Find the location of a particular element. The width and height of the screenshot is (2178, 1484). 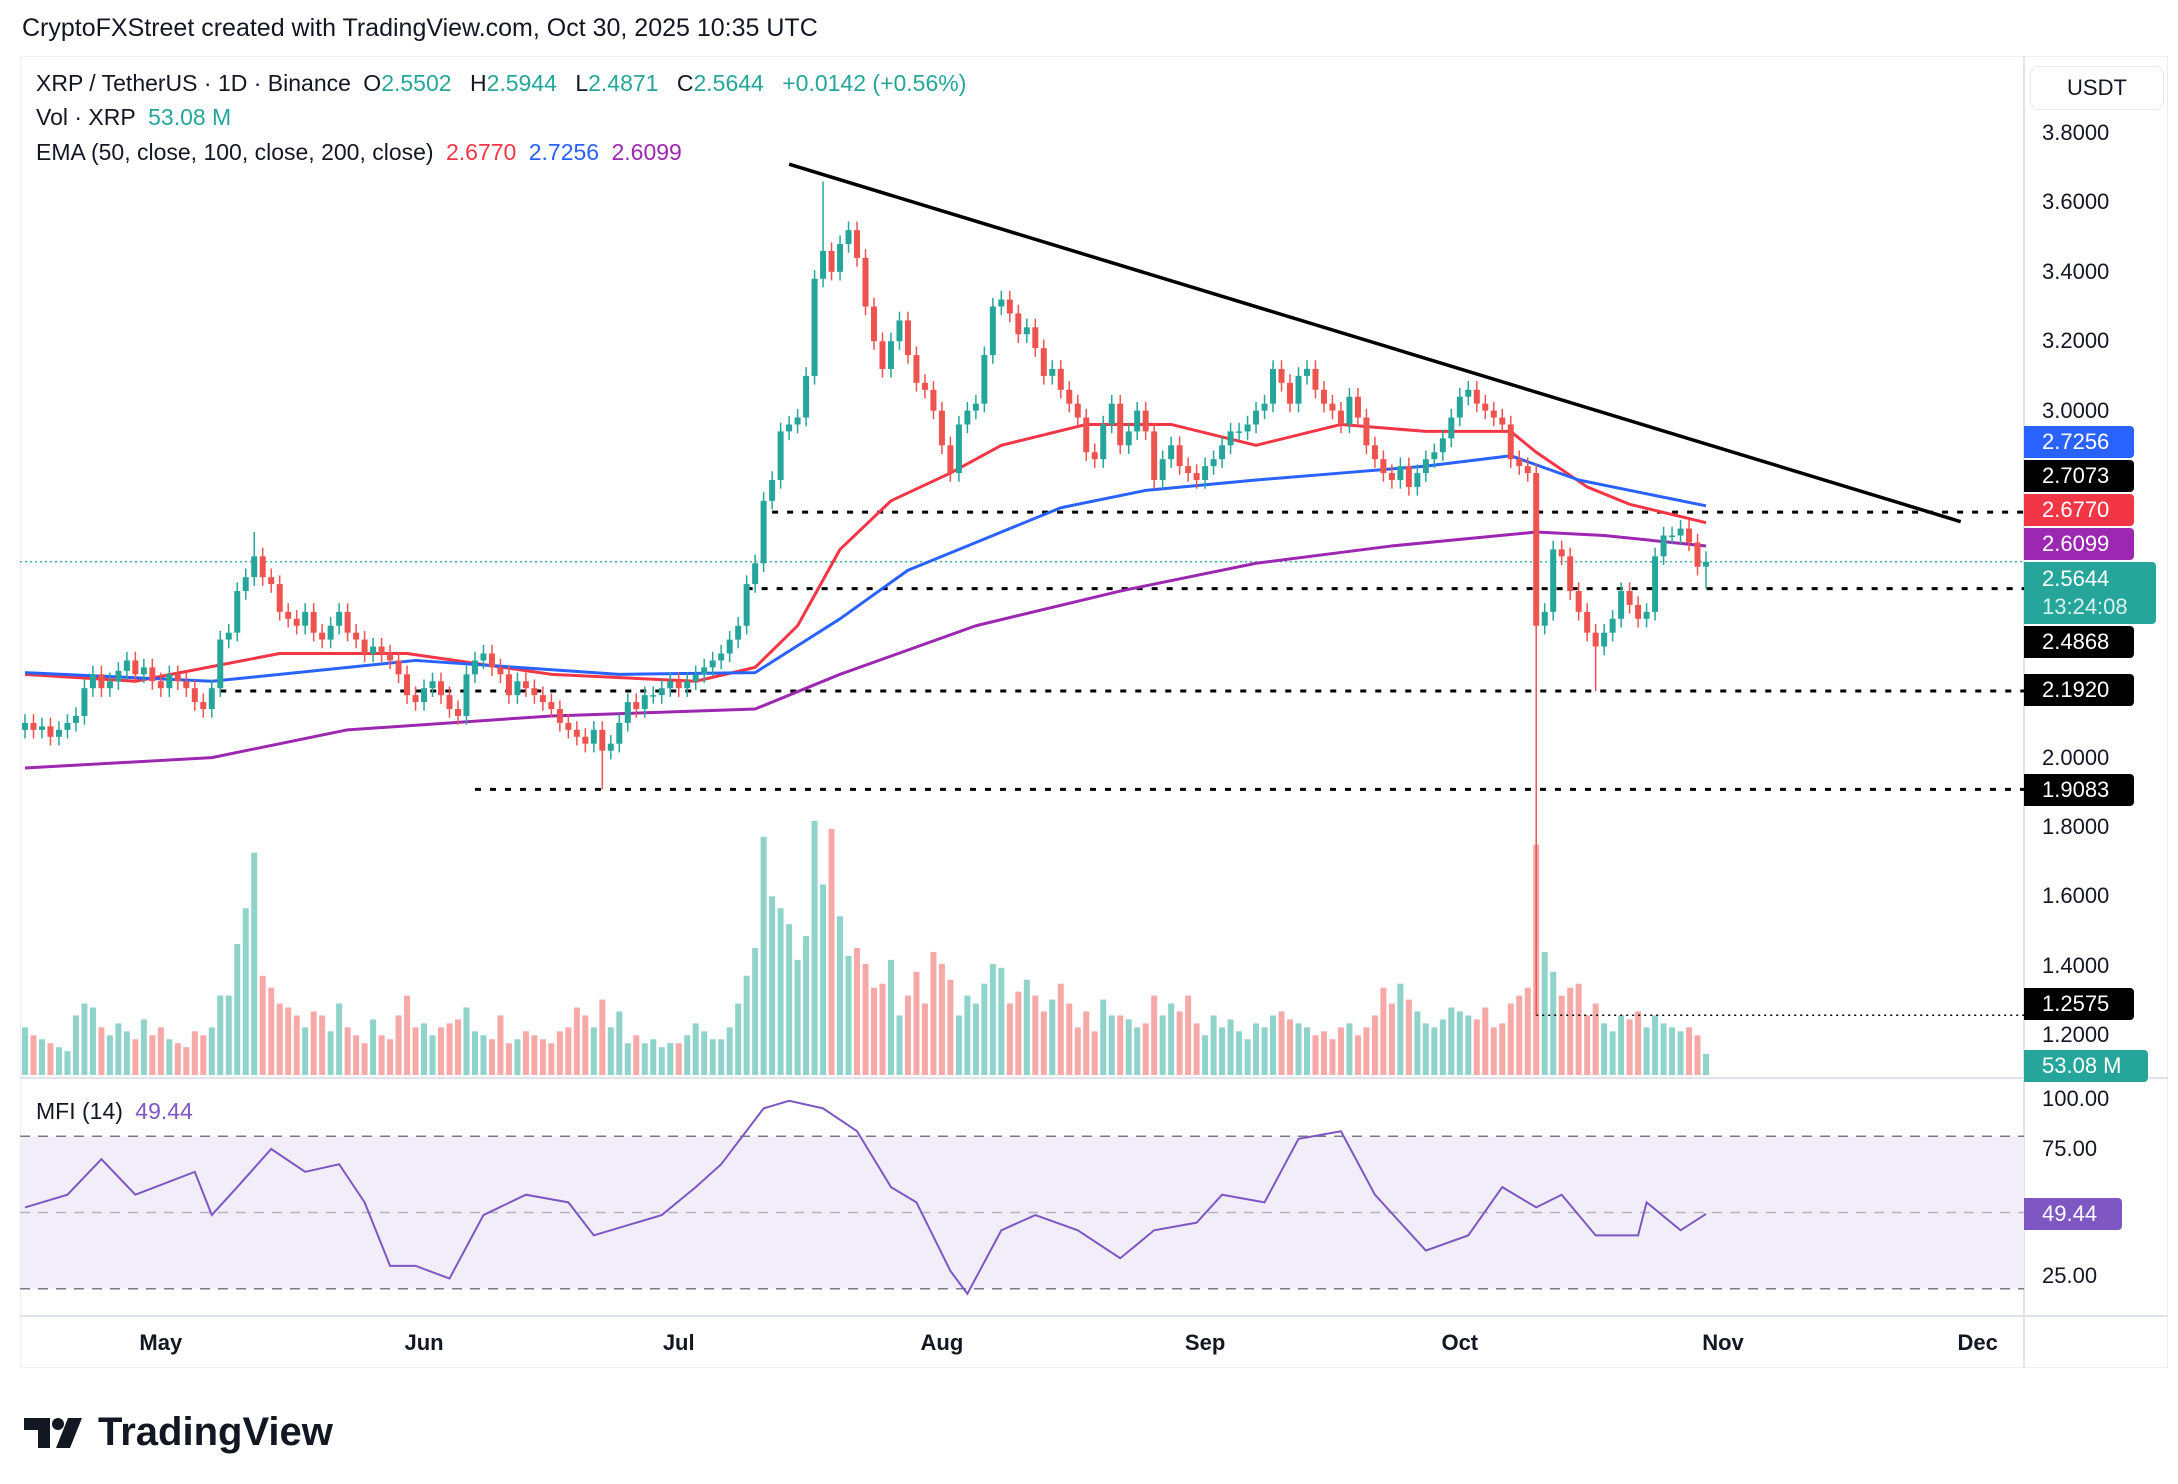

symbol-name: XRP / TetherUS · 1D · Binance is located at coordinates (193, 83).